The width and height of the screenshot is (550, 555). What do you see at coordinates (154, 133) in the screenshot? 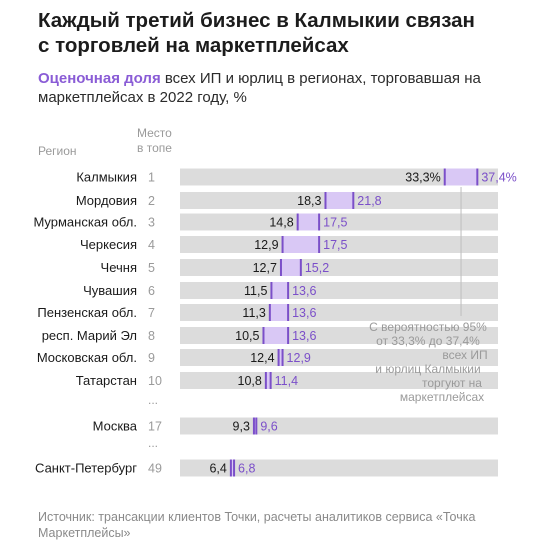
I see `header-rank-line-1: Место` at bounding box center [154, 133].